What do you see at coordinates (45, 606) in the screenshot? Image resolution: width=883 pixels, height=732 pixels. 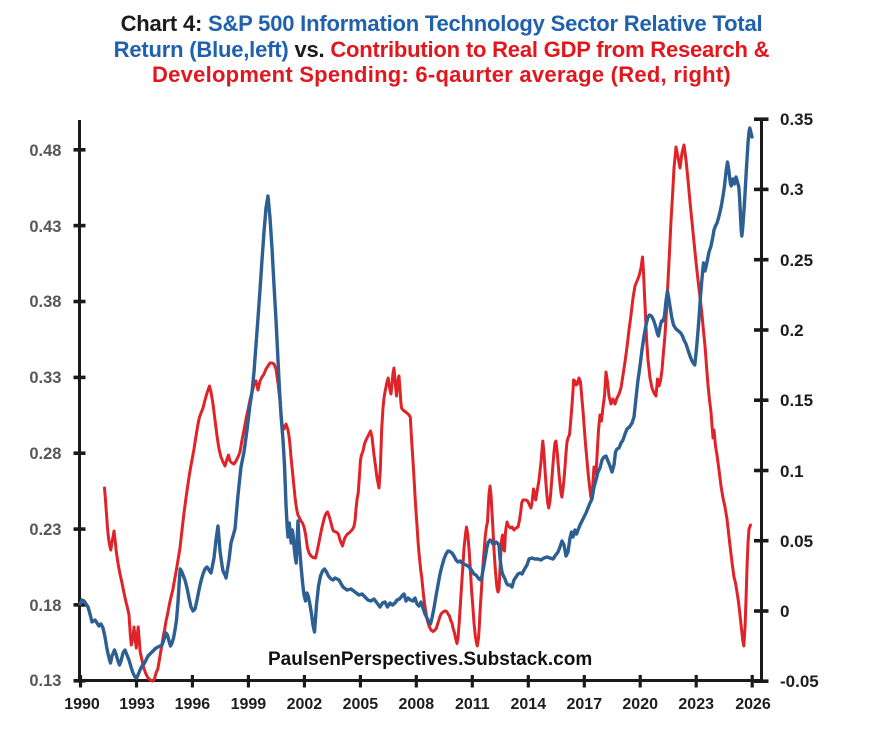 I see `svg-text: 0.18` at bounding box center [45, 606].